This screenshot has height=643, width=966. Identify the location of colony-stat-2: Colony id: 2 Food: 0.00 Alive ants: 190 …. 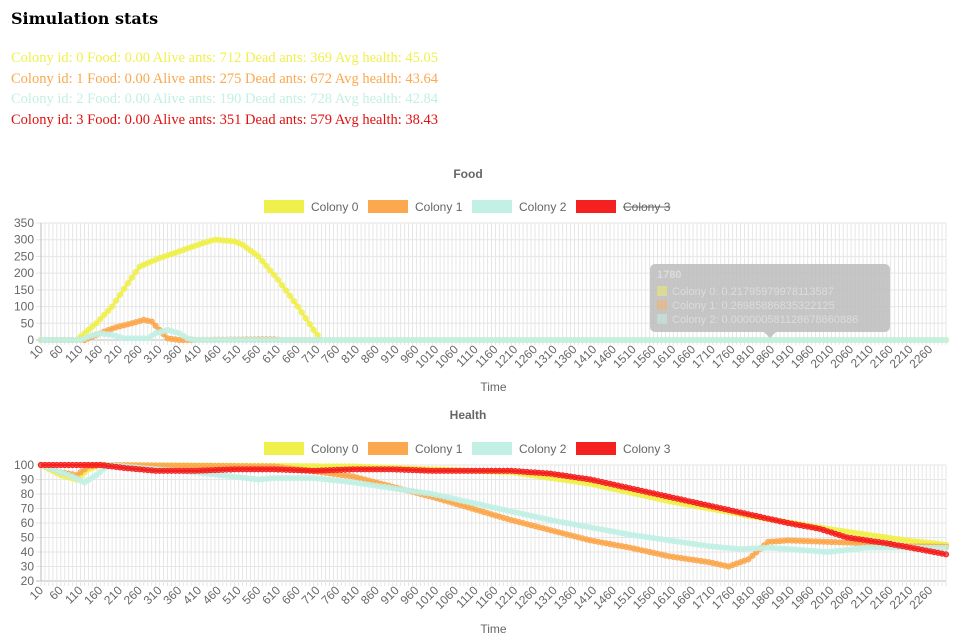
(225, 99).